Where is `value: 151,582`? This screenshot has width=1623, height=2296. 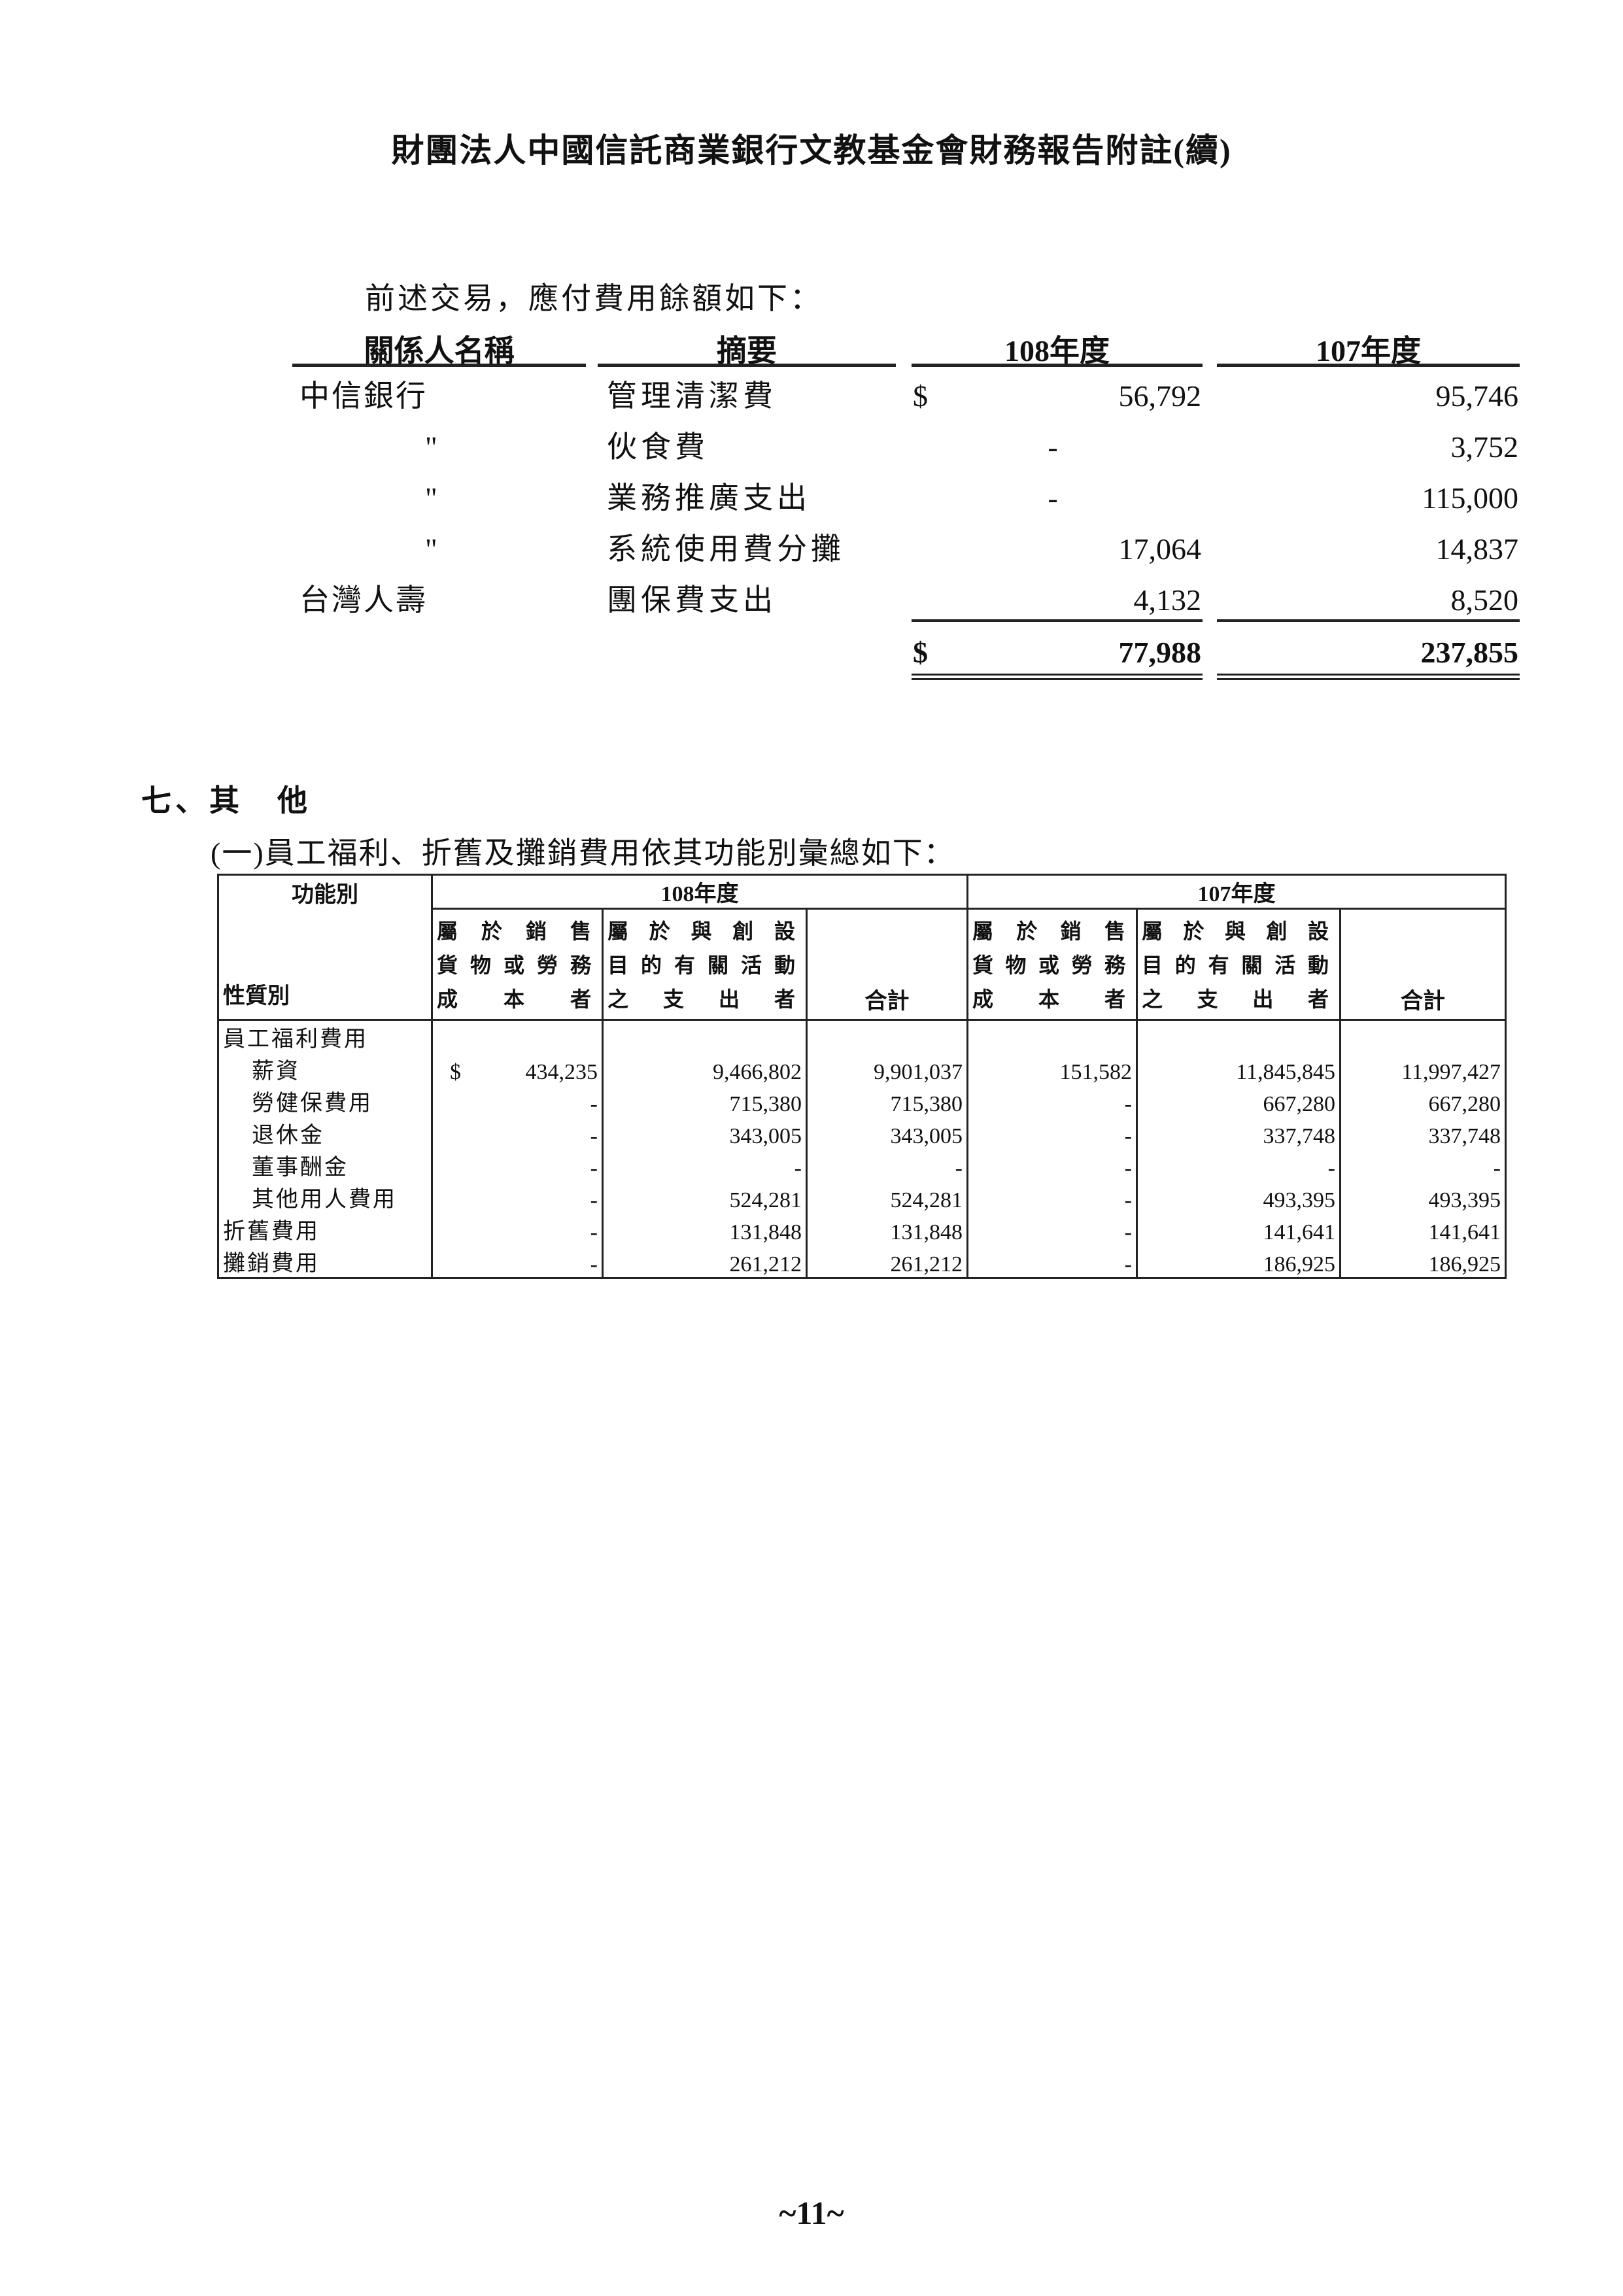 value: 151,582 is located at coordinates (1096, 1072).